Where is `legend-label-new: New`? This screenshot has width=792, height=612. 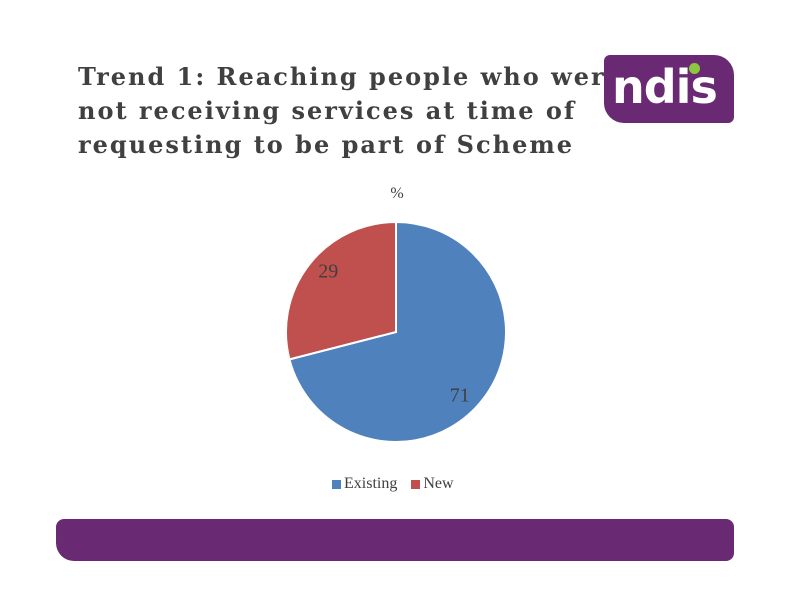 legend-label-new: New is located at coordinates (438, 483).